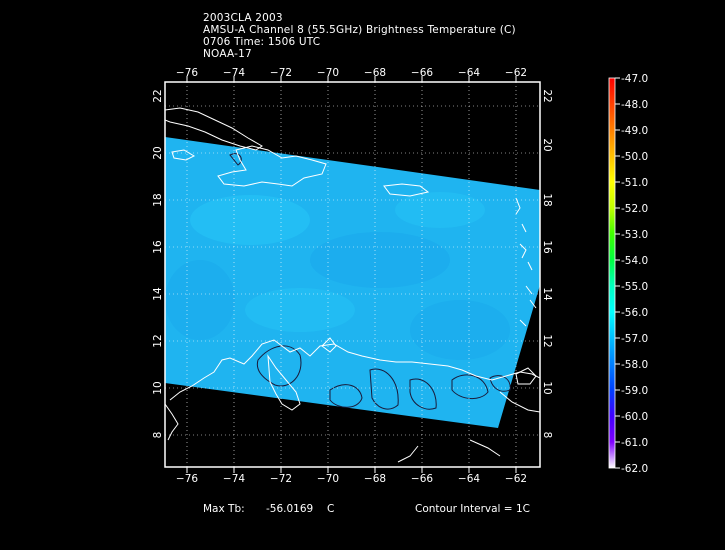  I want to click on colorbar-label: -57.0, so click(634, 339).